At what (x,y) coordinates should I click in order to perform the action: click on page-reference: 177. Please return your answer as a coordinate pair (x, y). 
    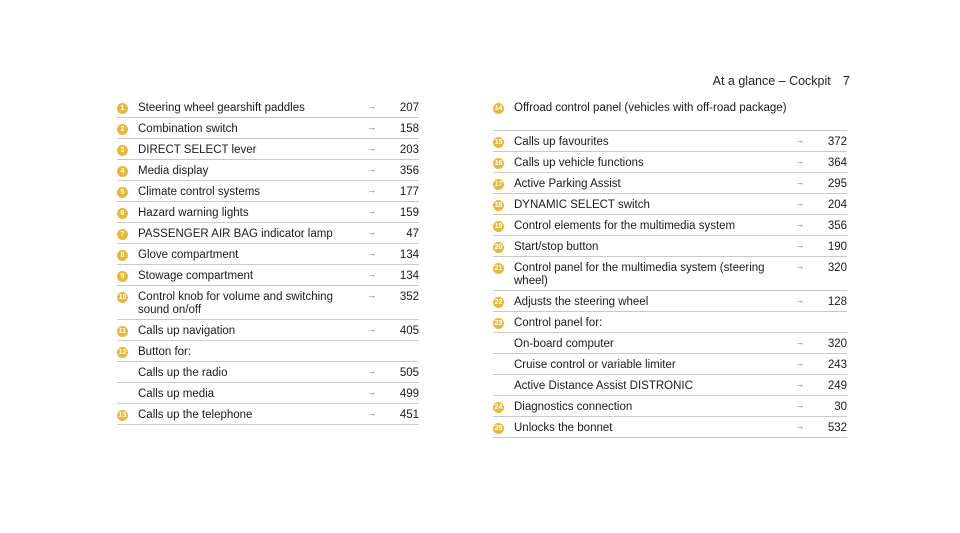
    Looking at the image, I should click on (409, 192).